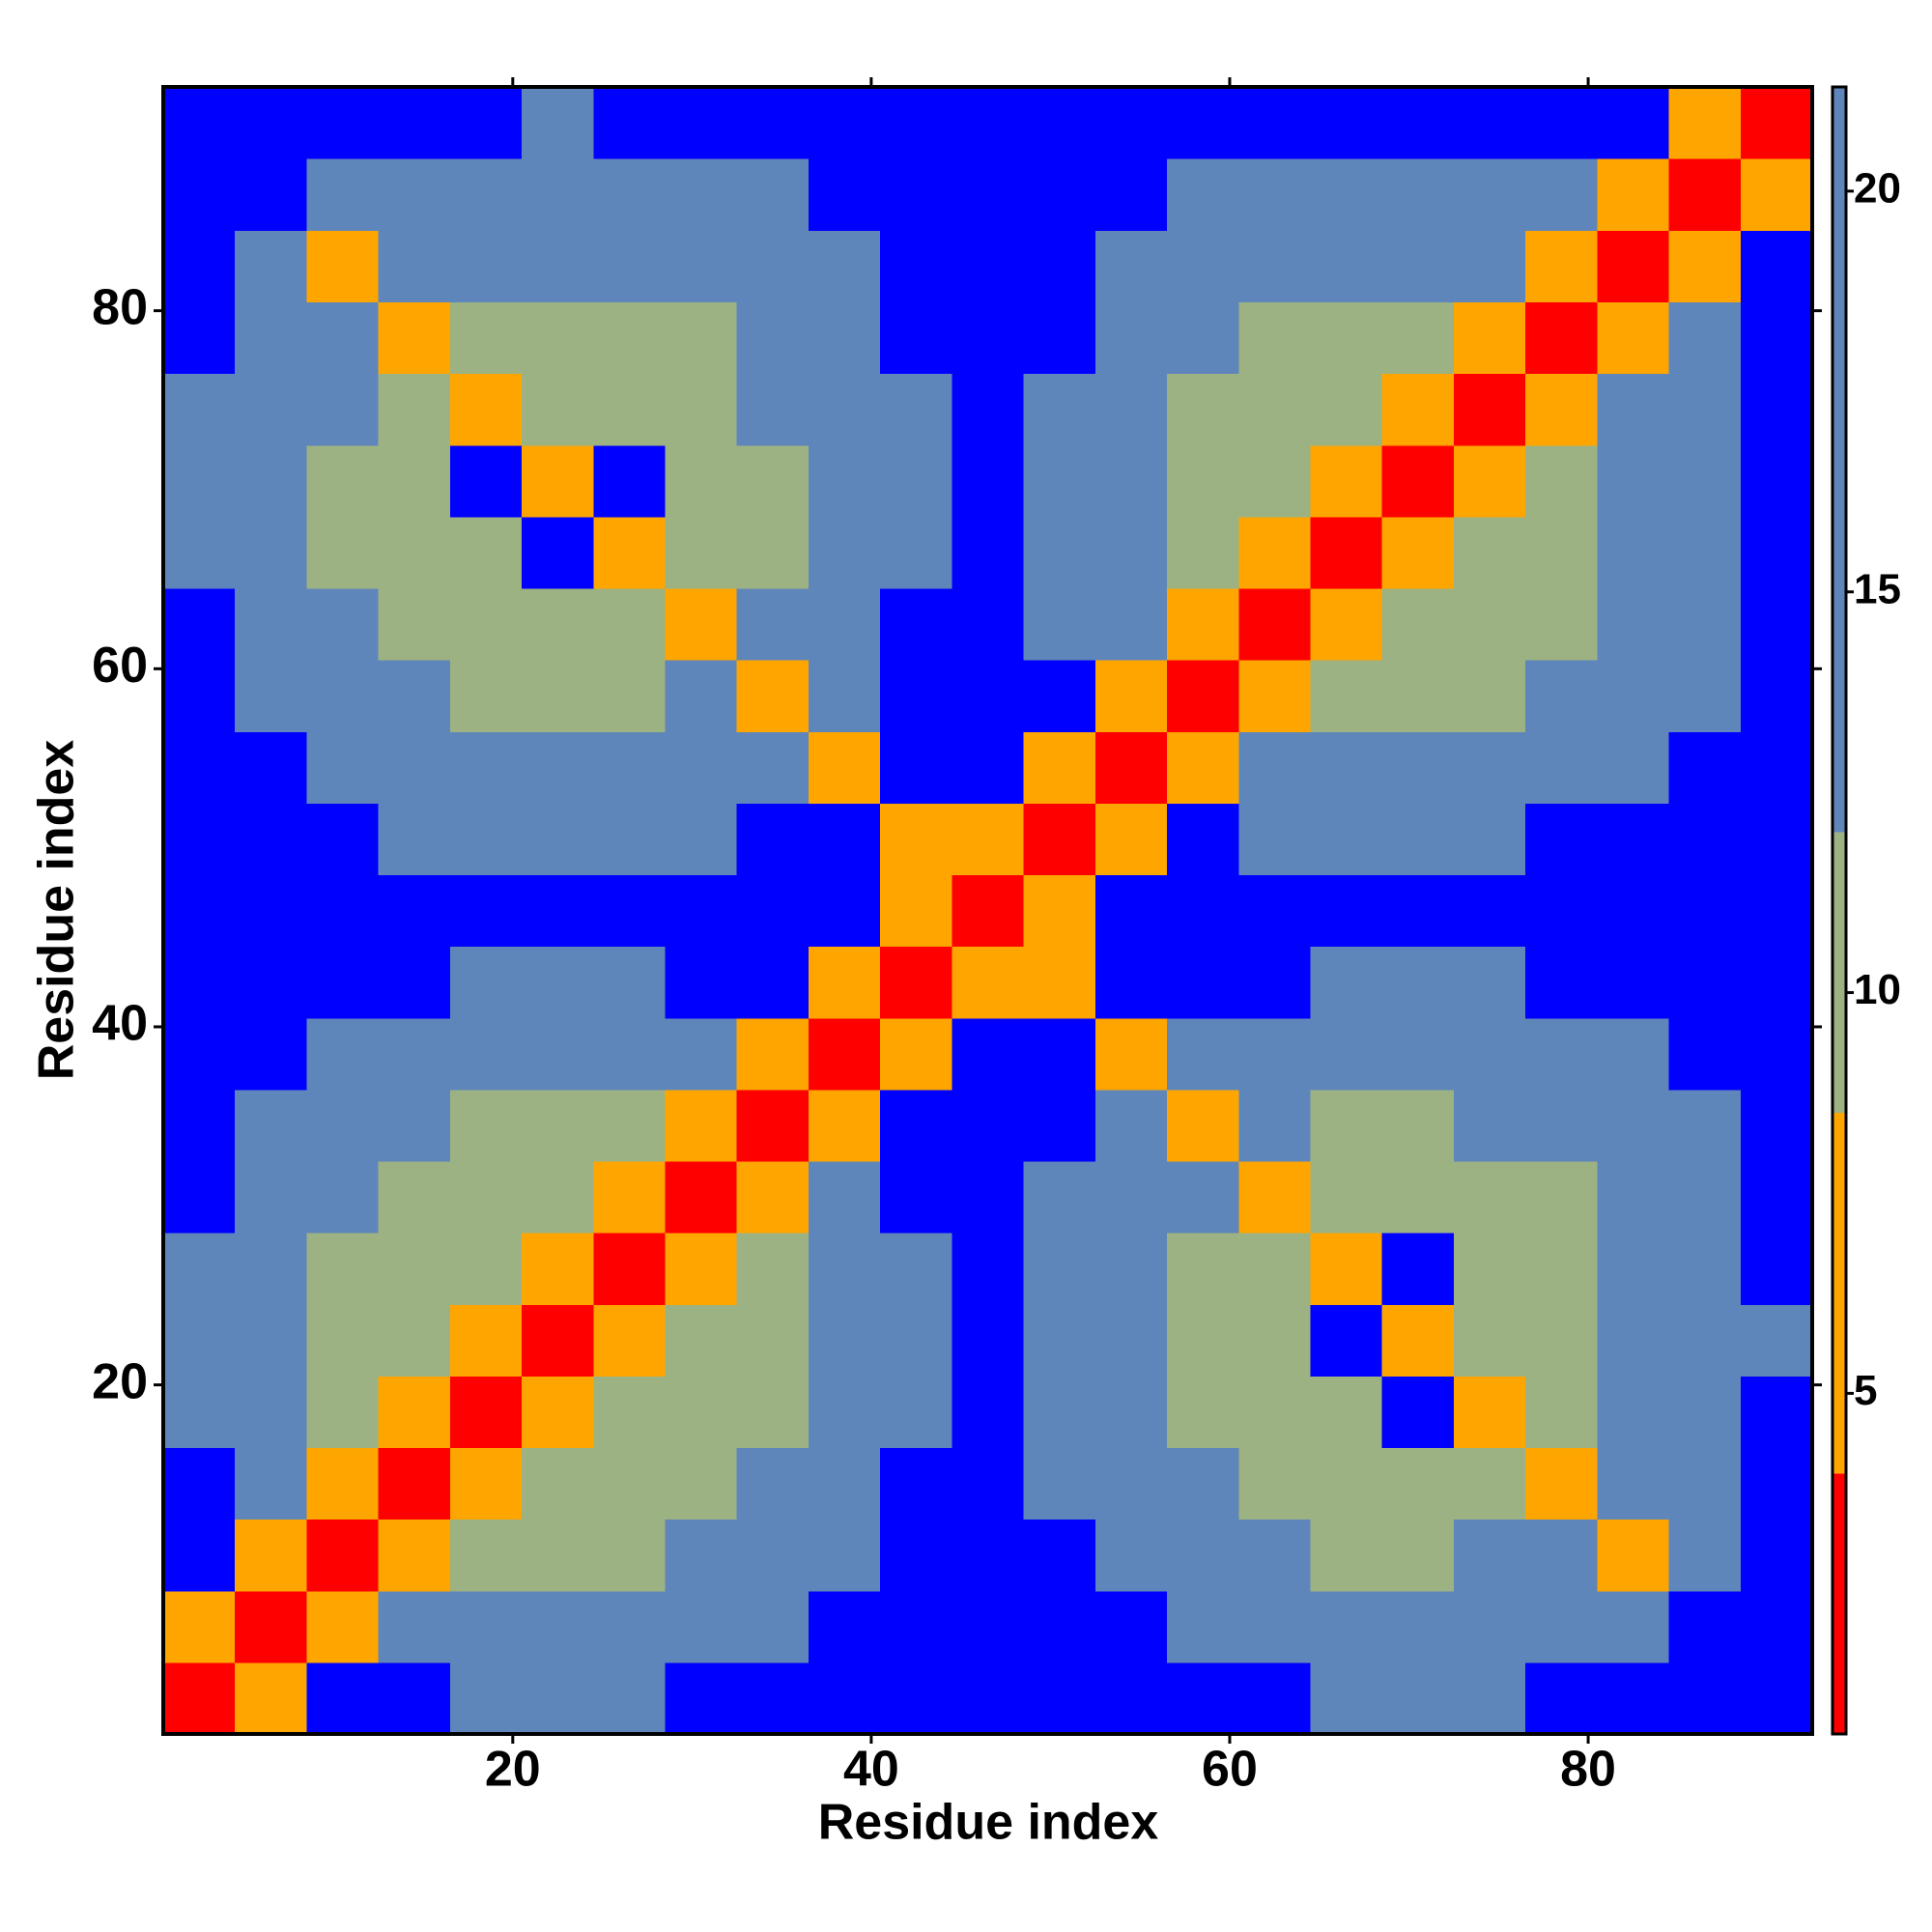  I want to click on y-axis-title: Residue index, so click(57, 910).